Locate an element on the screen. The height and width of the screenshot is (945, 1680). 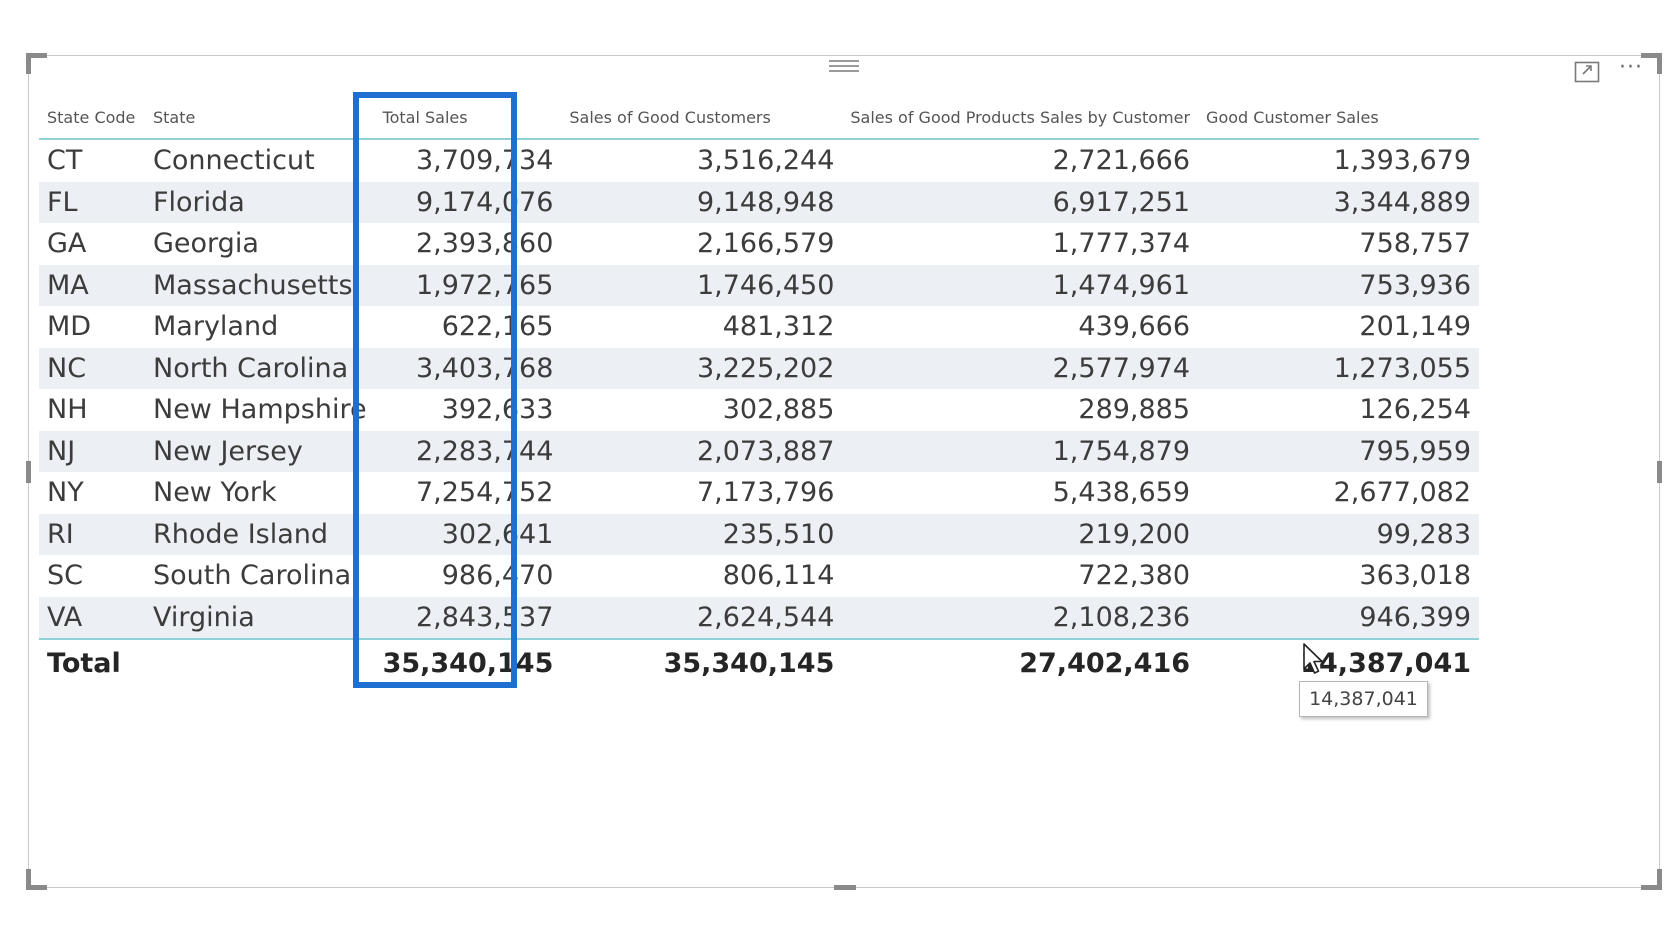
total-sales-cell: 986,470 is located at coordinates (468, 576).